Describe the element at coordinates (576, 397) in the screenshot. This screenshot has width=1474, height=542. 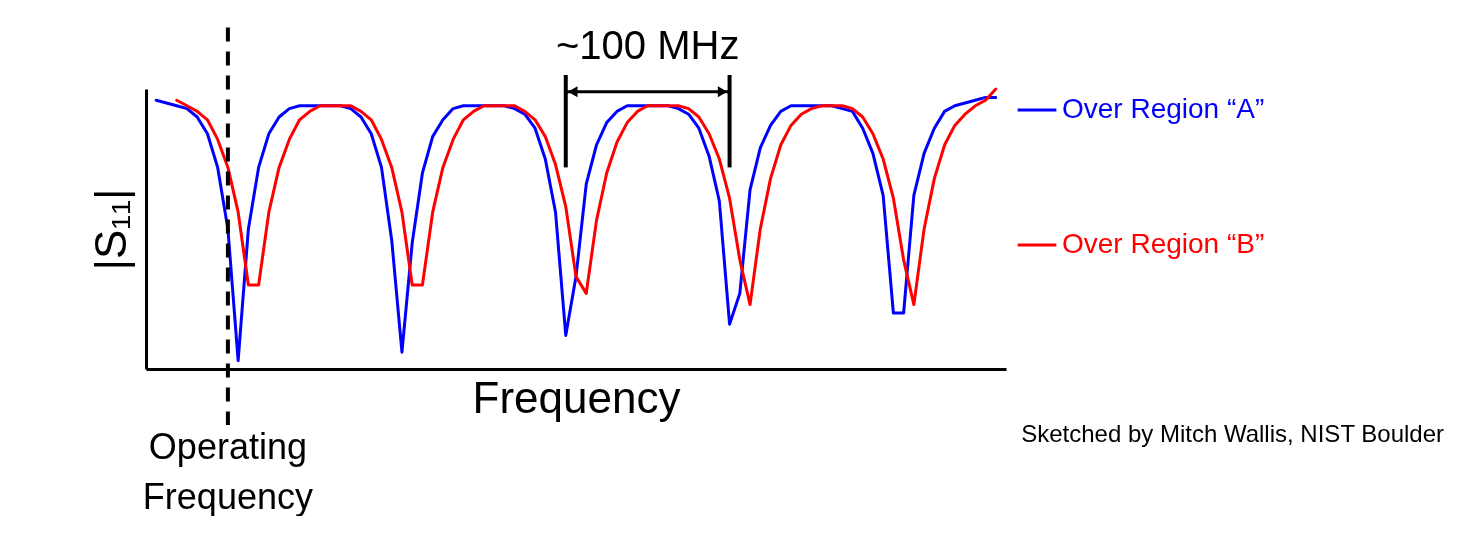
I see `x-axis-title: Frequency` at that location.